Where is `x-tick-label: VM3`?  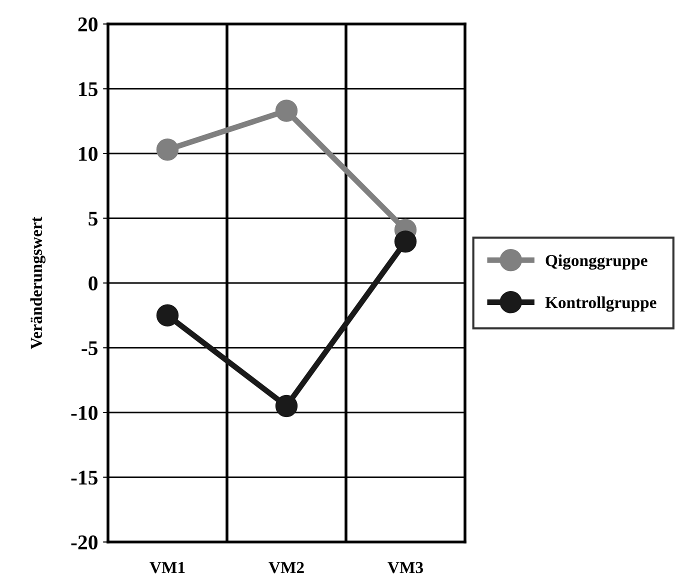
x-tick-label: VM3 is located at coordinates (405, 568).